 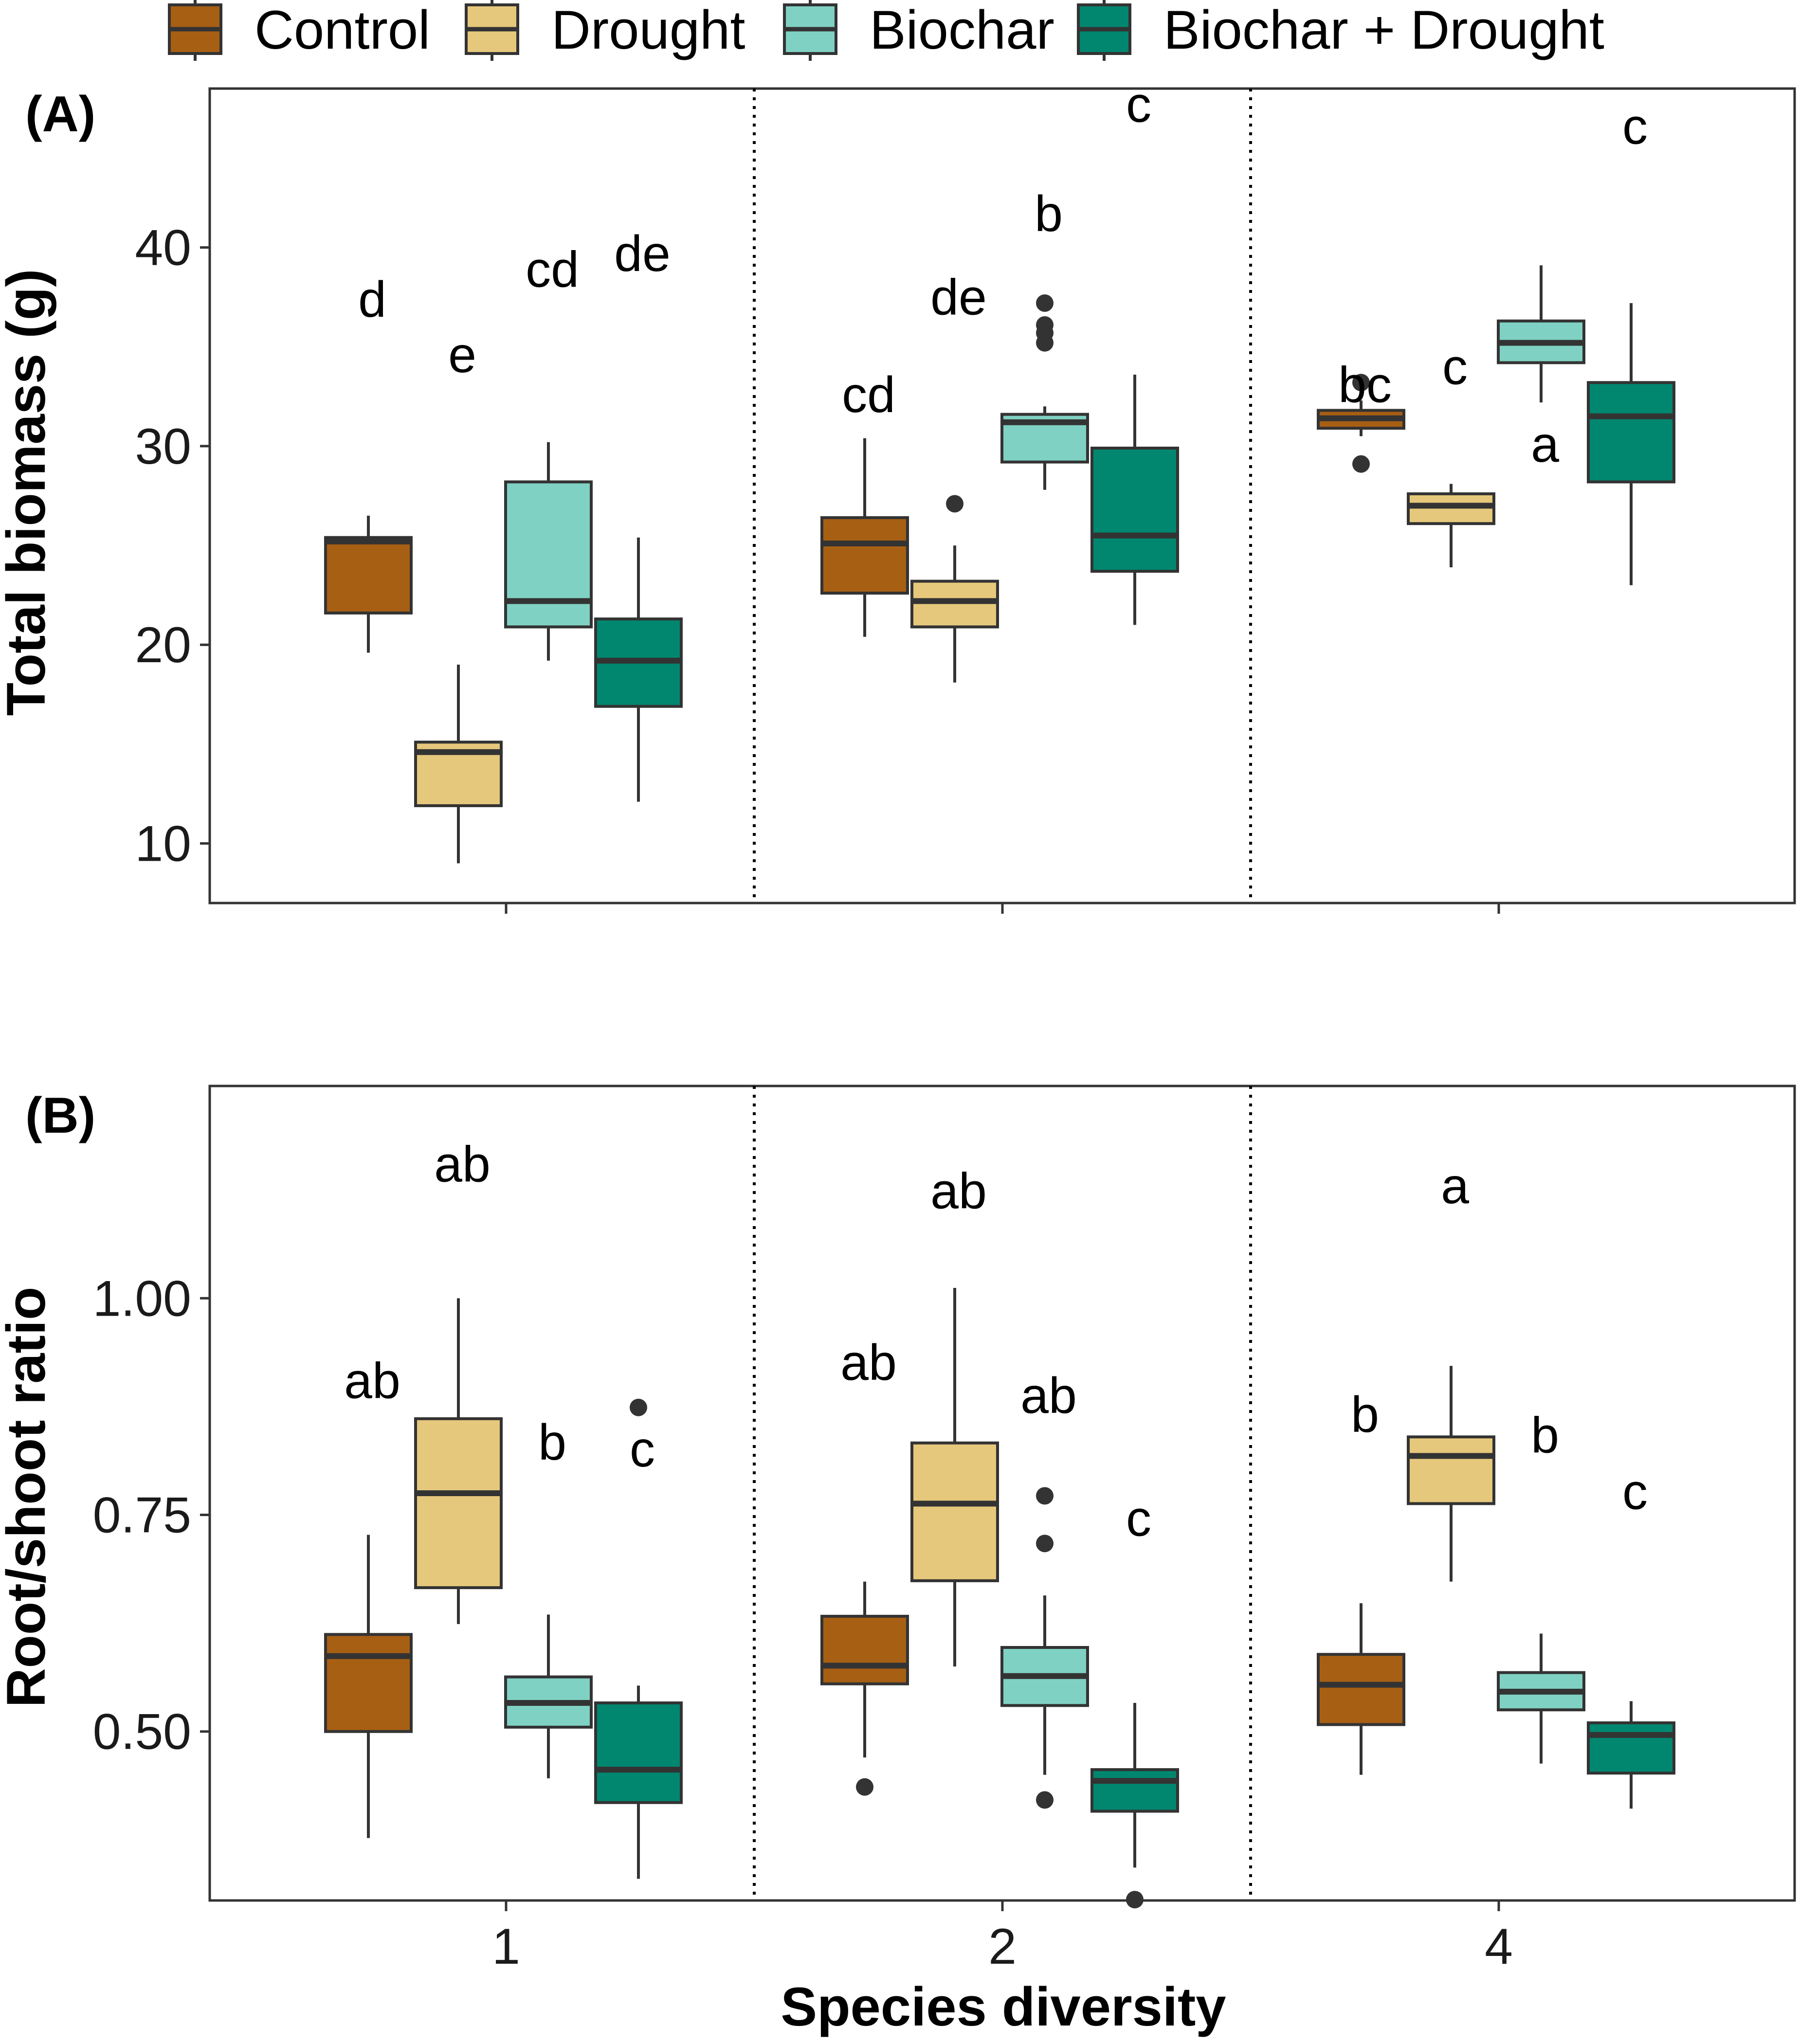 What do you see at coordinates (1499, 1947) in the screenshot?
I see `x-tick-label-4: 4` at bounding box center [1499, 1947].